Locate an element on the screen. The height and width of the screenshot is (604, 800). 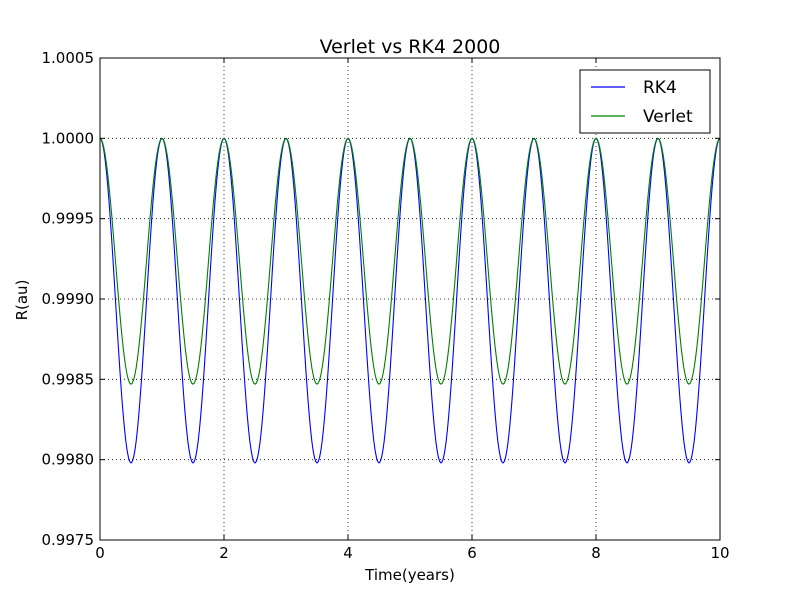
x-tick-label: 2 is located at coordinates (224, 553).